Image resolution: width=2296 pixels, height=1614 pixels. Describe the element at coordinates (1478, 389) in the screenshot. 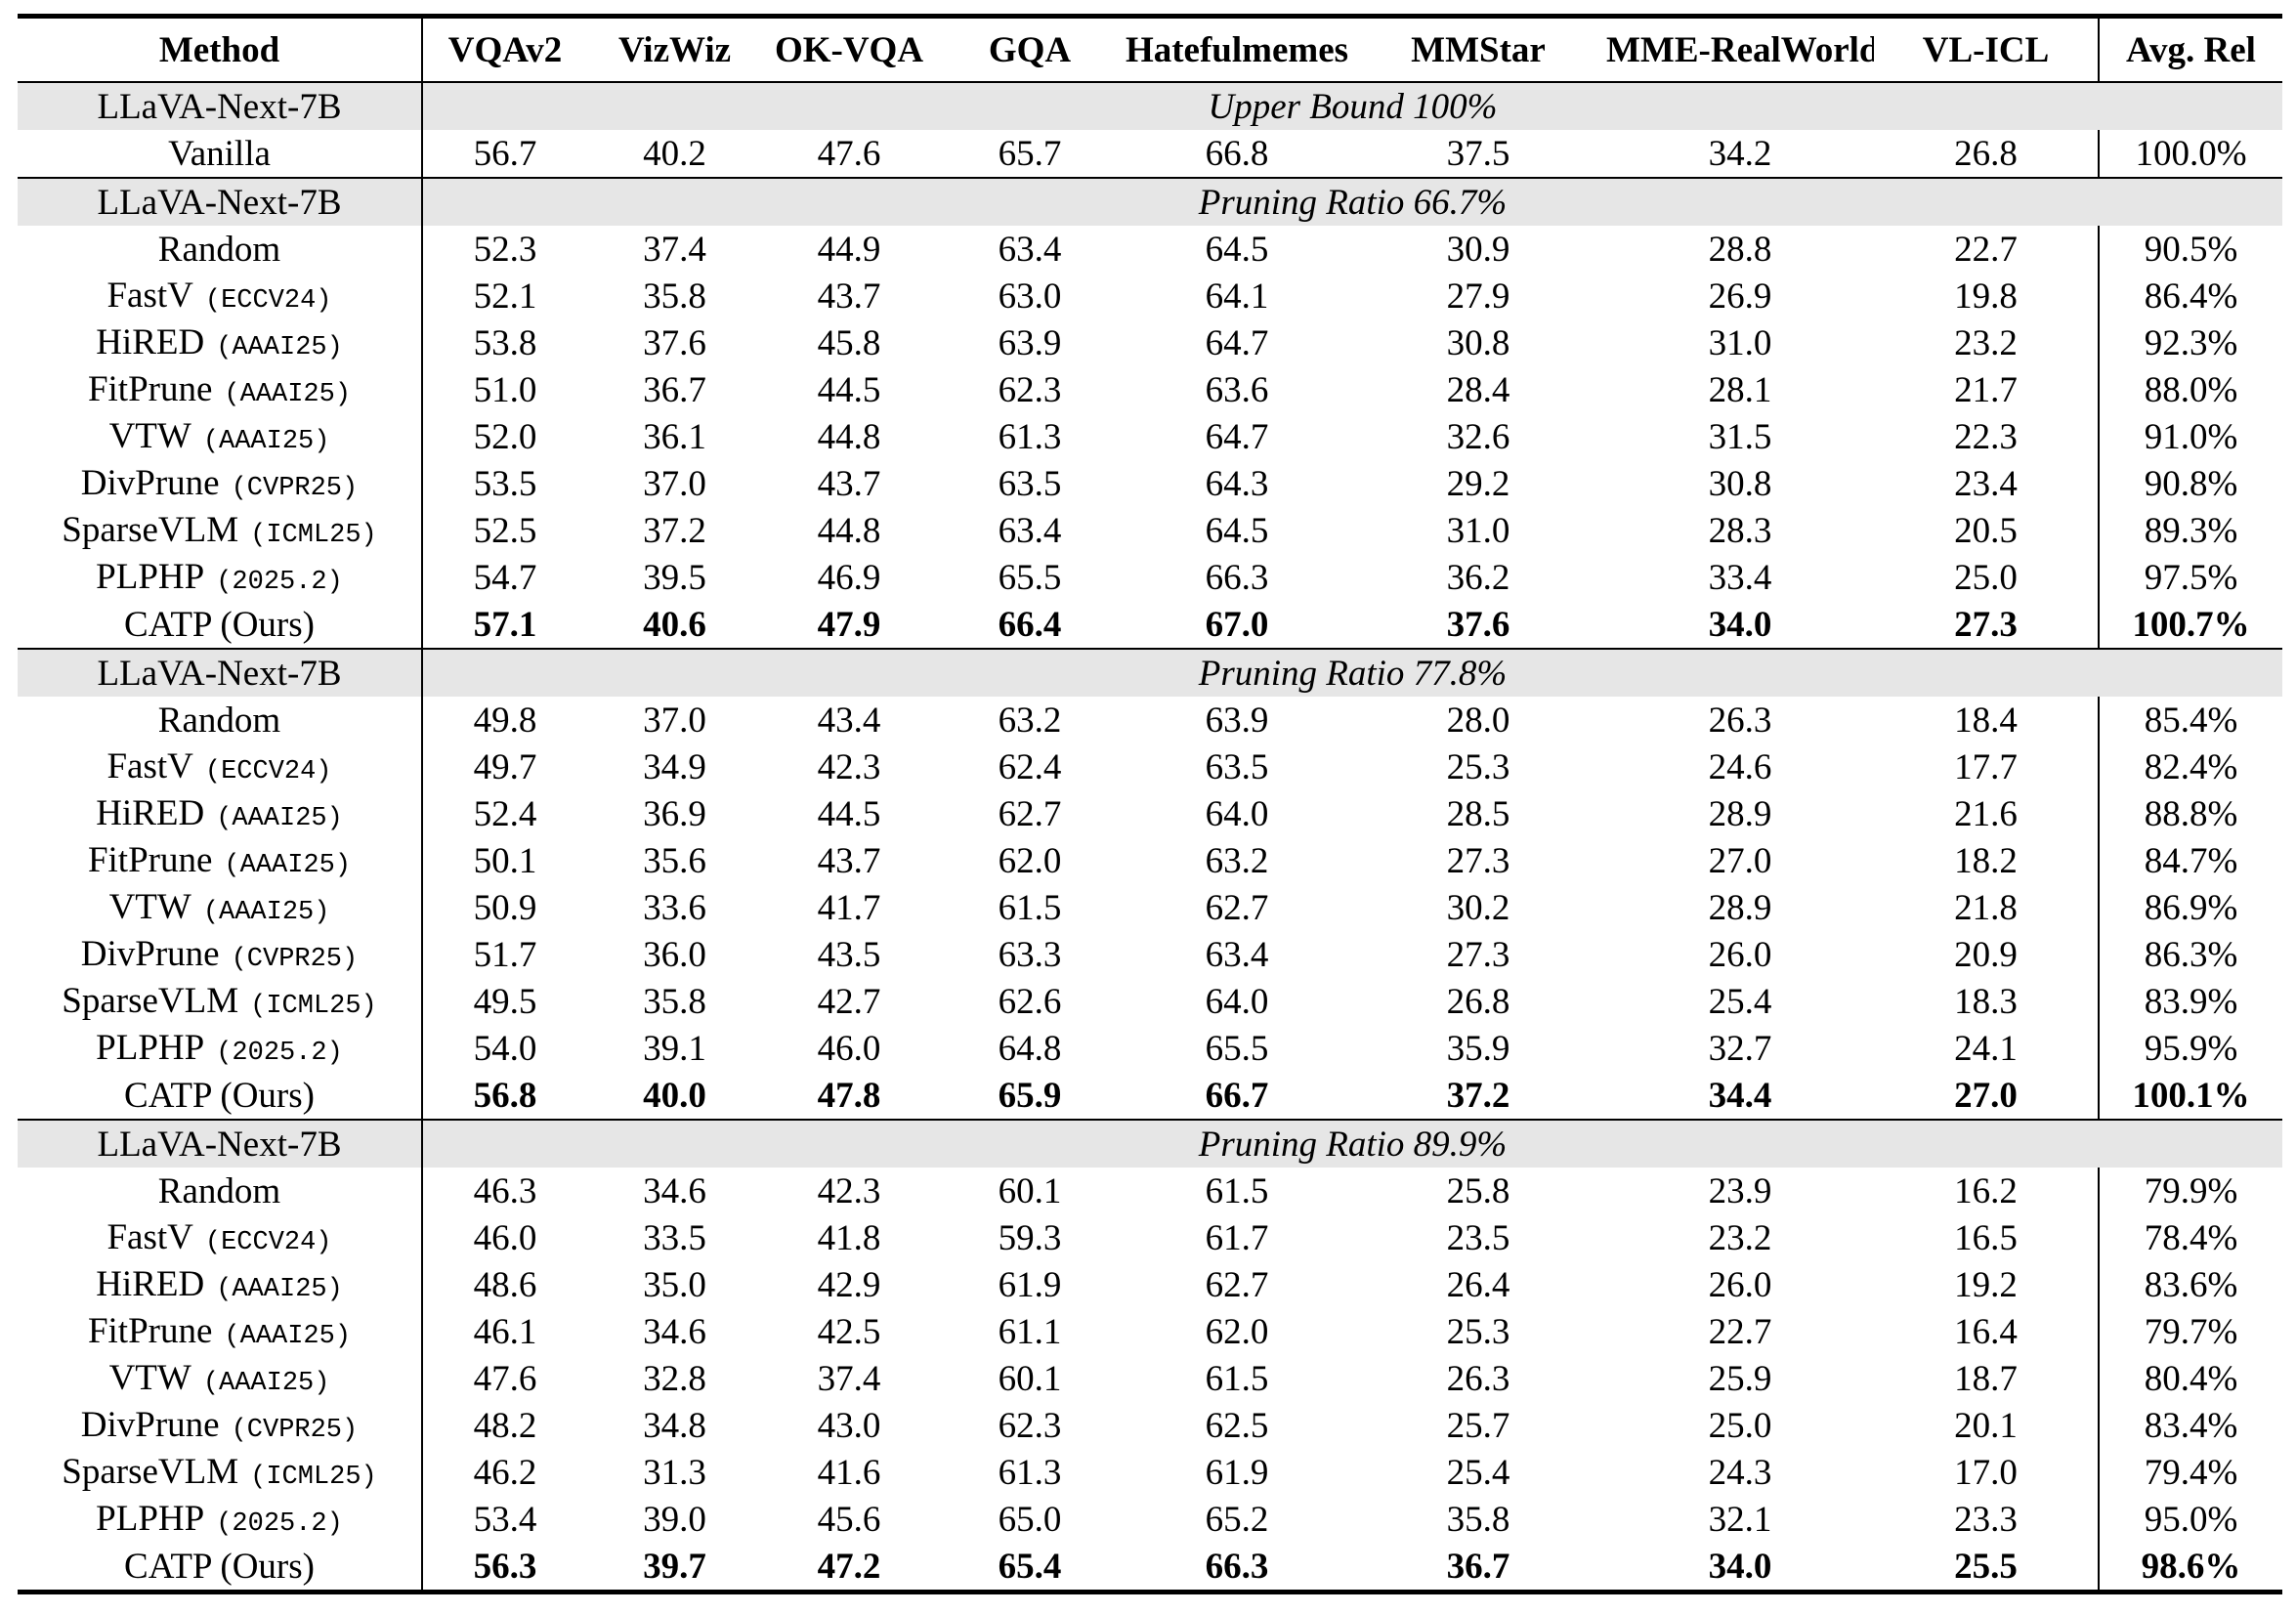

I see `value-cell: 28.4` at that location.